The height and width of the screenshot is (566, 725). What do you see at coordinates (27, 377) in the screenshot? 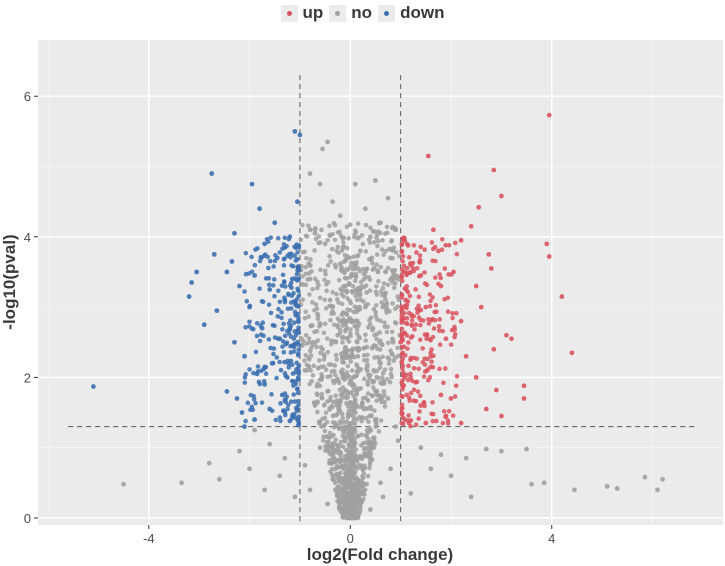
I see `y-tick-label-1: 2` at bounding box center [27, 377].